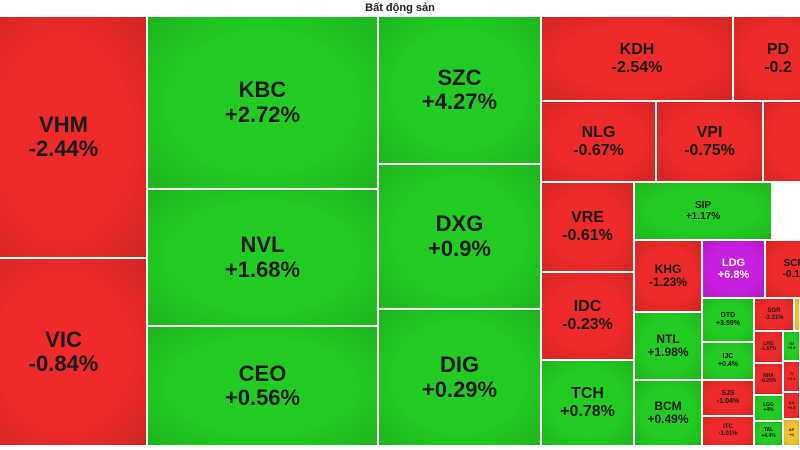 The width and height of the screenshot is (800, 450). I want to click on tile-khg: KHG -1.23%, so click(668, 276).